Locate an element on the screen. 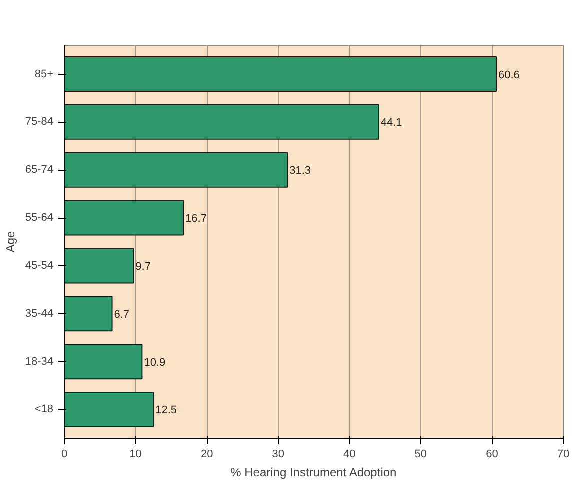 The width and height of the screenshot is (588, 482). x-axis-title: % Hearing Instrument Adoption is located at coordinates (313, 473).